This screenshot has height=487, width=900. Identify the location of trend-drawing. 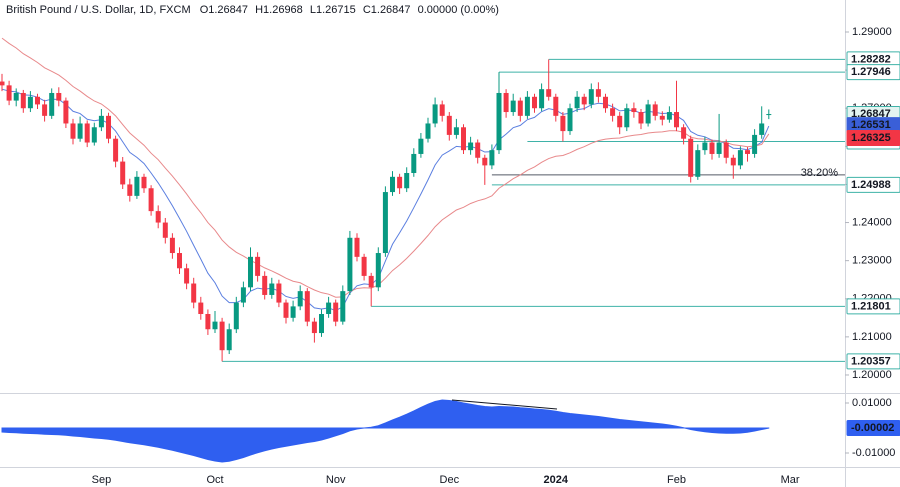
(504, 404).